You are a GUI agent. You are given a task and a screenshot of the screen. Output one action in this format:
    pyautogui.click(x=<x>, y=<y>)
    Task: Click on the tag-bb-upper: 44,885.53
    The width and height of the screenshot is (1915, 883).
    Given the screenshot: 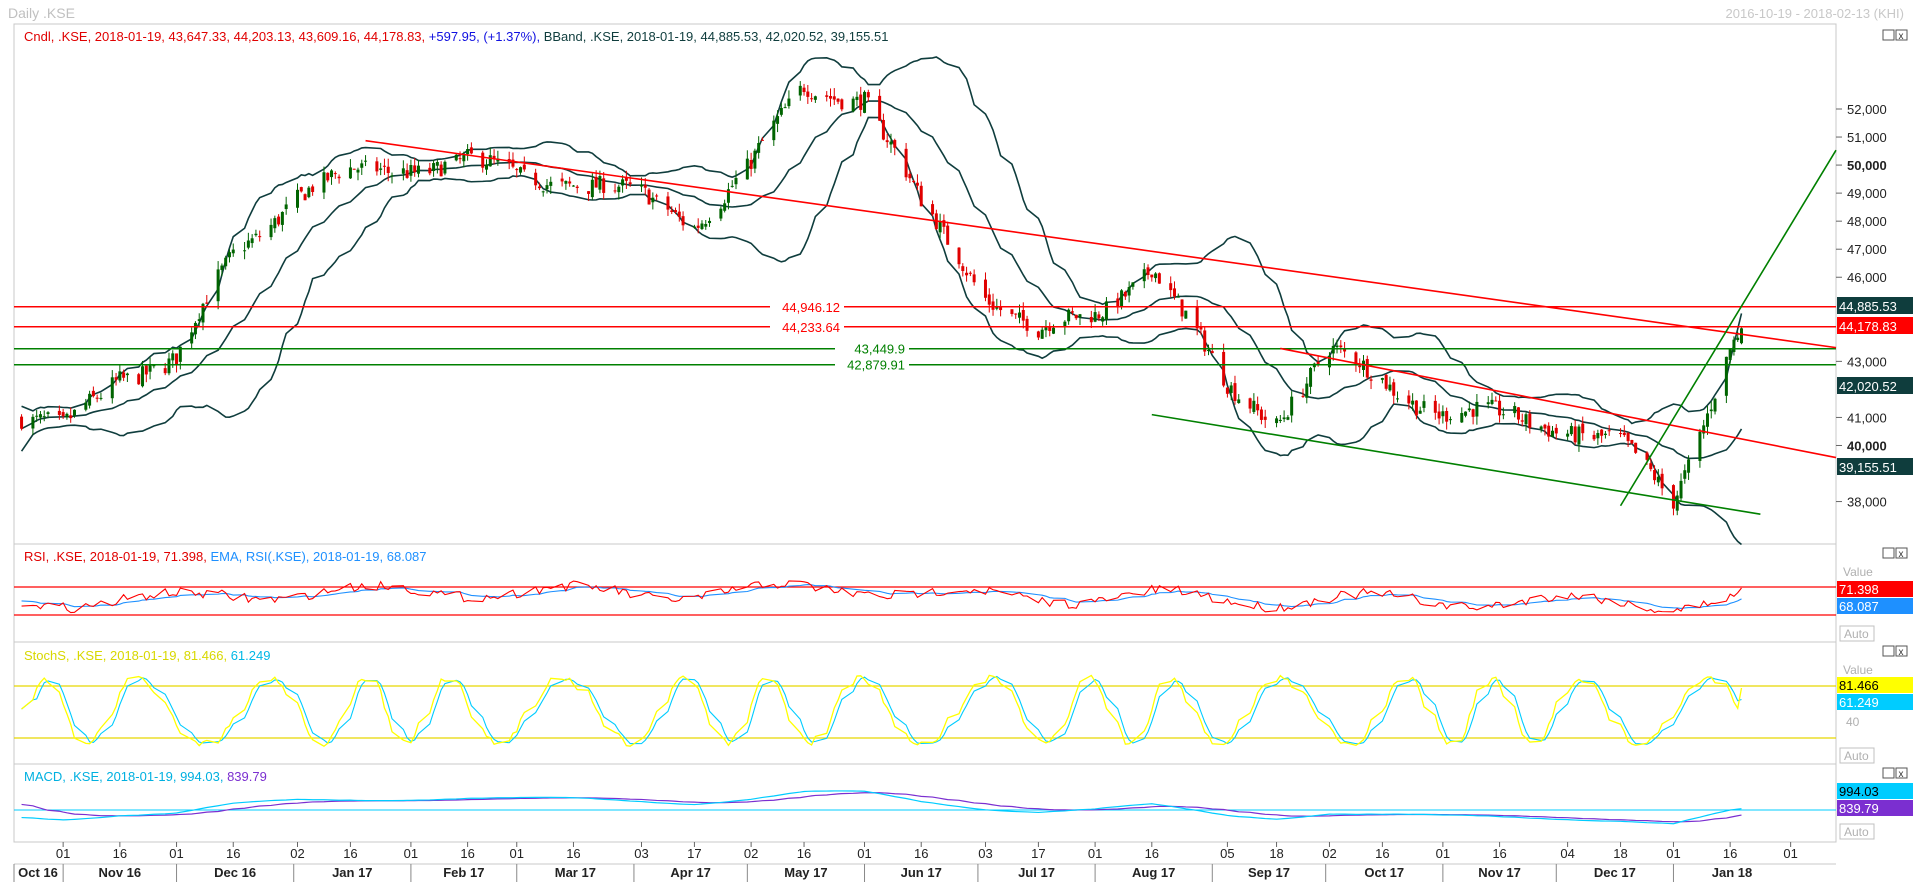 What is the action you would take?
    pyautogui.click(x=1868, y=306)
    